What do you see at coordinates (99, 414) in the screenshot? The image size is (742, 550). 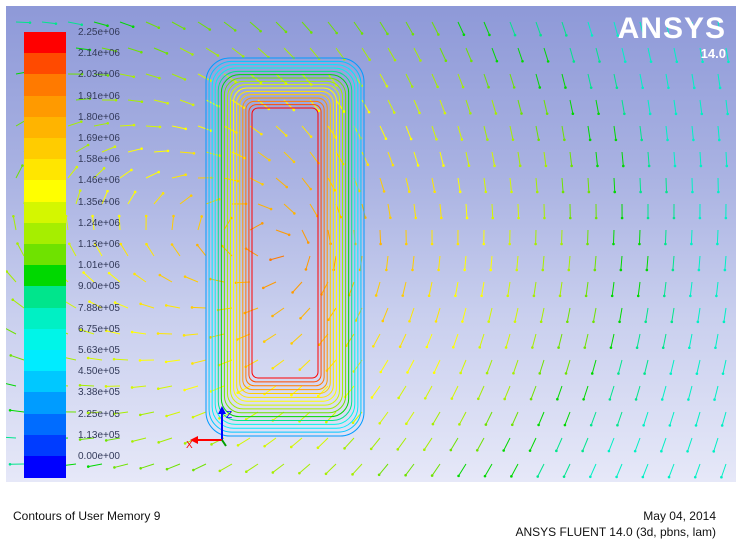 I see `colorbar-label: 2.25e+05` at bounding box center [99, 414].